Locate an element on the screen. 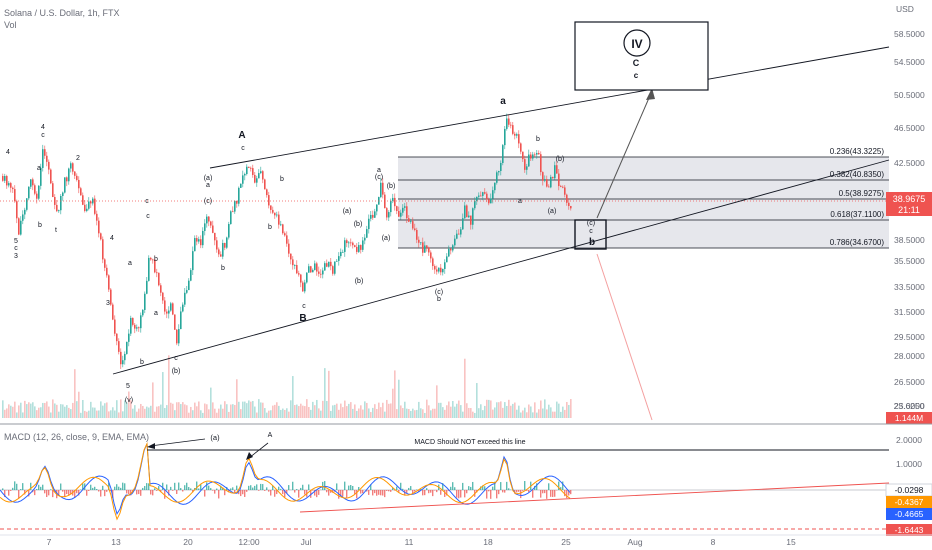 Image resolution: width=932 pixels, height=550 pixels. wave-label-46: (c) is located at coordinates (591, 223).